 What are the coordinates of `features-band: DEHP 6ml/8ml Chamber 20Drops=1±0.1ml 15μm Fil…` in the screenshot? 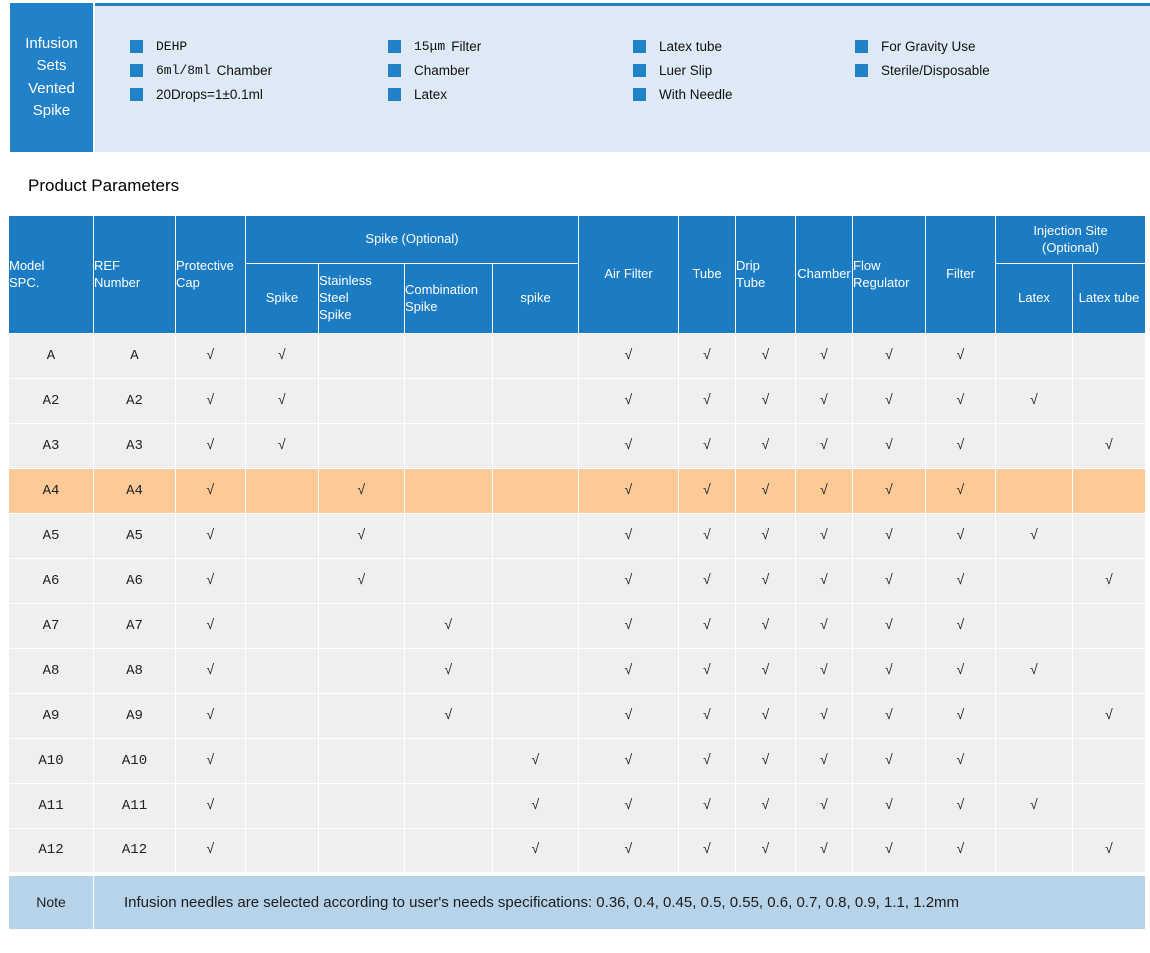 It's located at (622, 77).